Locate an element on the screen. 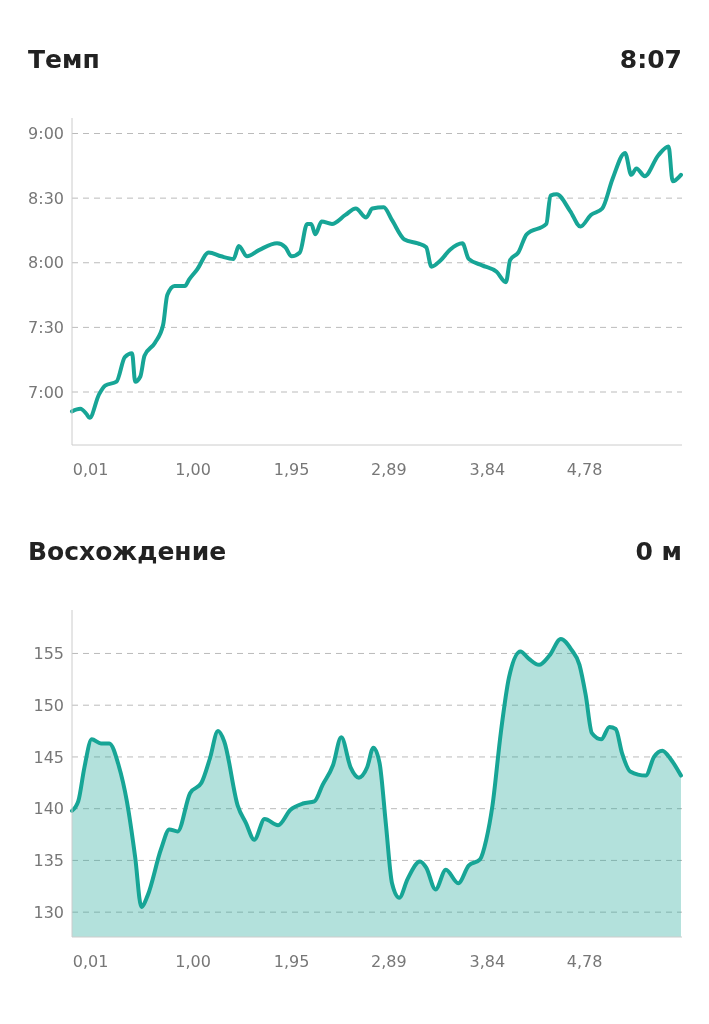  y-tick-label: 7:00 is located at coordinates (46, 392).